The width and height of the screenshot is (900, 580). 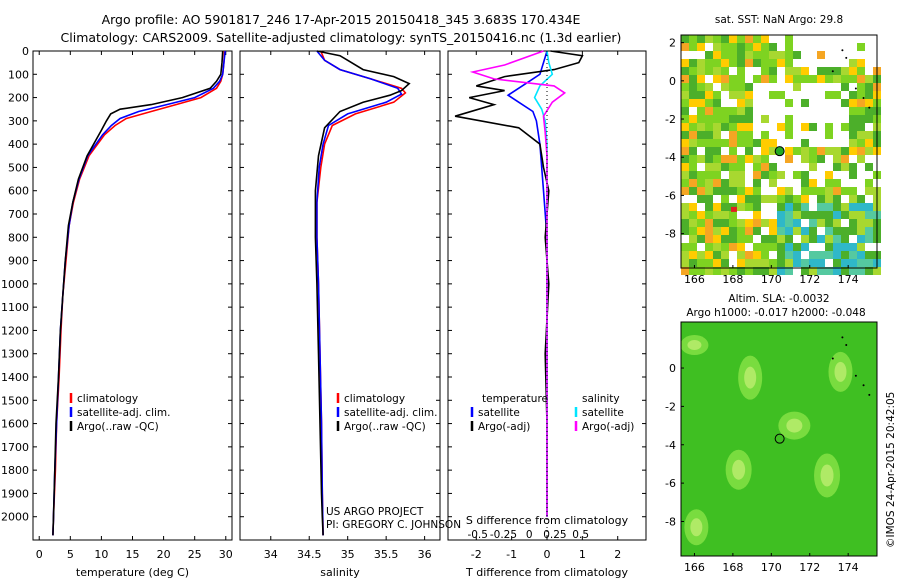 I want to click on x-tick-label: 174, so click(x=848, y=567).